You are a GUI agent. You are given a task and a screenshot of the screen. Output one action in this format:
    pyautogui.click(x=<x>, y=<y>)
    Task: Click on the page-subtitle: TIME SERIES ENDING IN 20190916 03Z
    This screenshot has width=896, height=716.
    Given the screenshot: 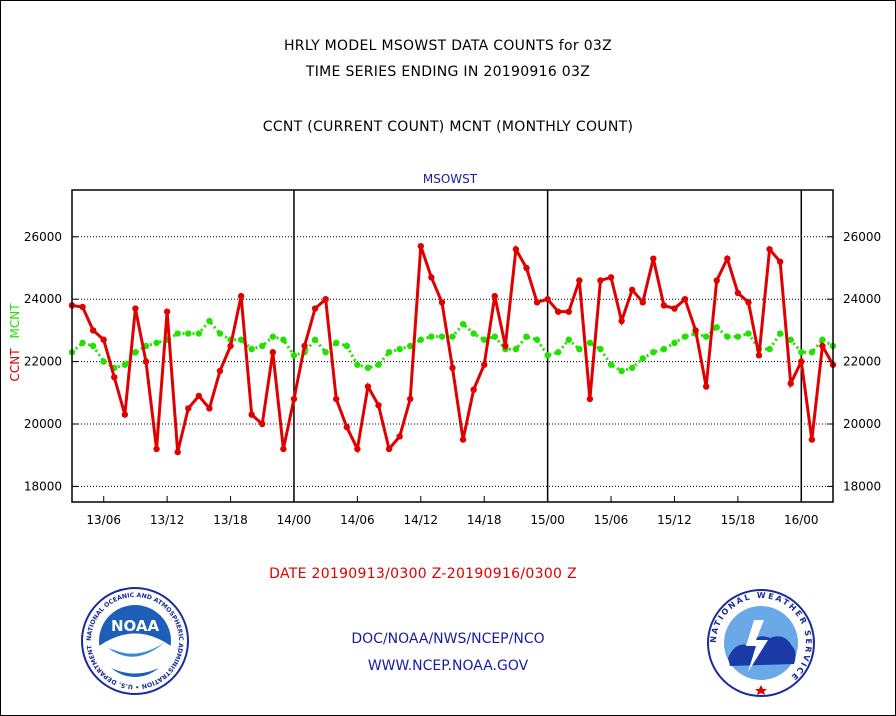 What is the action you would take?
    pyautogui.click(x=448, y=72)
    